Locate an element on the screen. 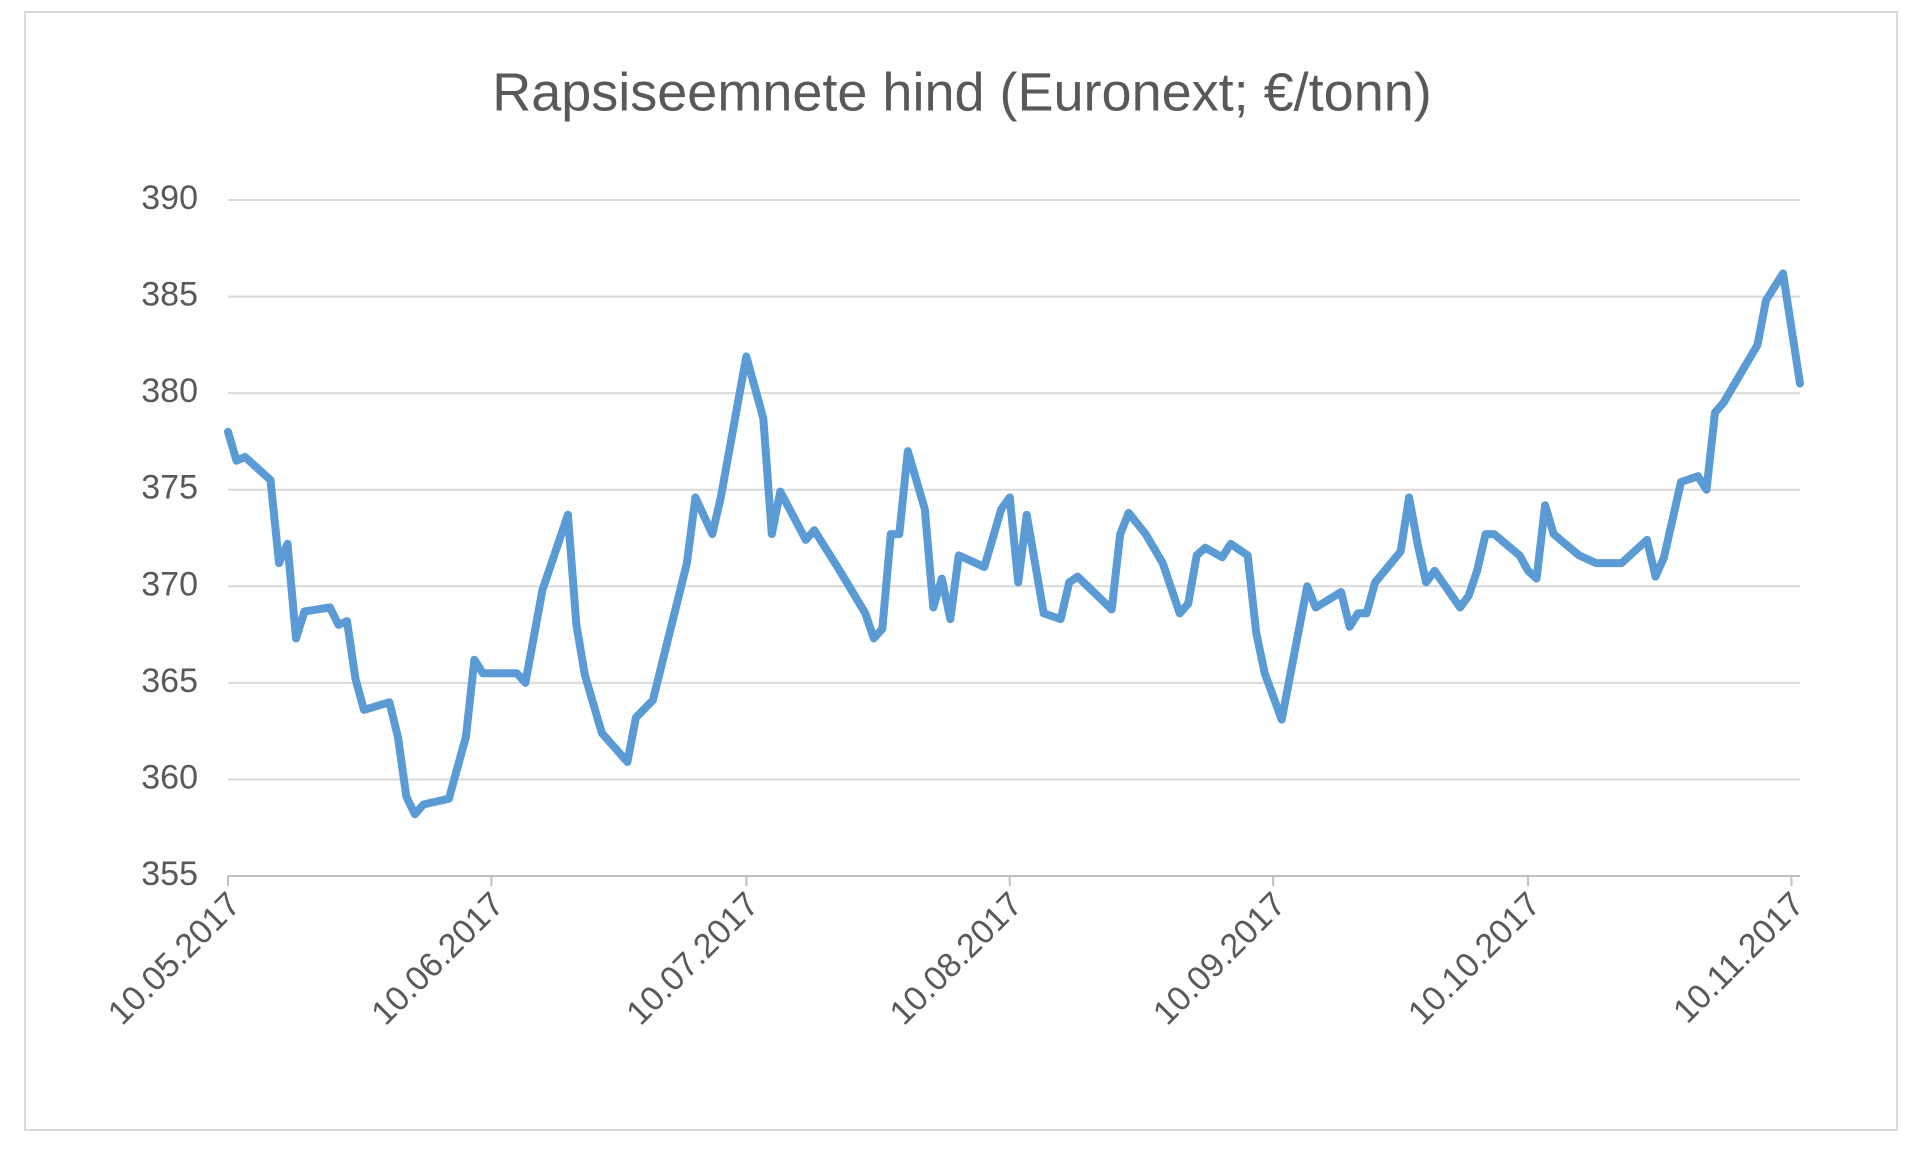 Image resolution: width=1920 pixels, height=1156 pixels. y-tick-label: 380 is located at coordinates (169, 391).